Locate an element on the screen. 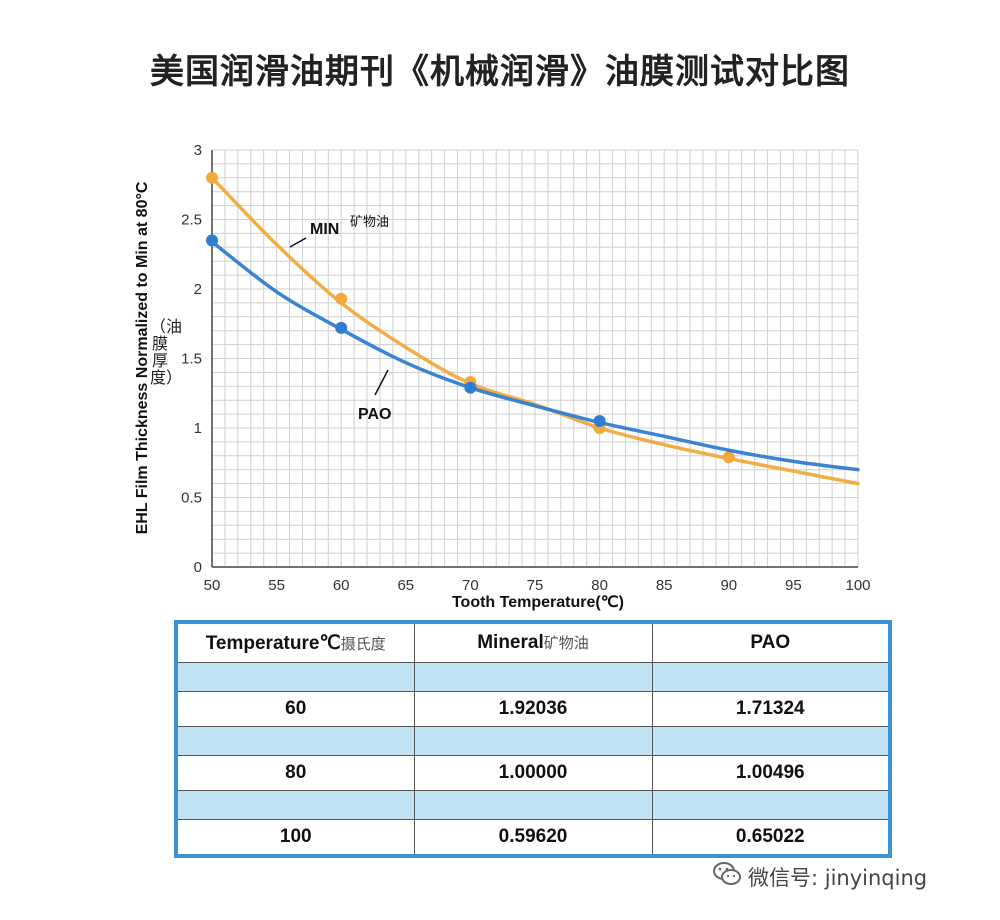 This screenshot has width=1000, height=920. y-tick-label: 3 is located at coordinates (198, 150).